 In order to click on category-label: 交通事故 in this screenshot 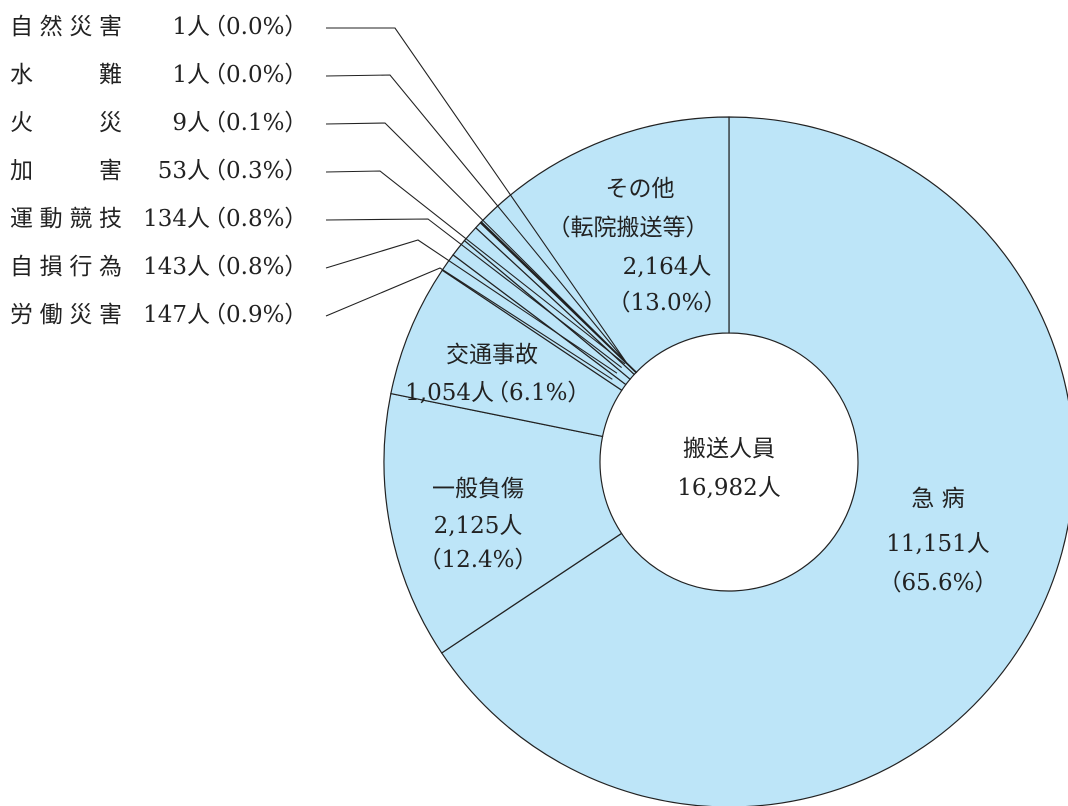, I will do `click(492, 355)`.